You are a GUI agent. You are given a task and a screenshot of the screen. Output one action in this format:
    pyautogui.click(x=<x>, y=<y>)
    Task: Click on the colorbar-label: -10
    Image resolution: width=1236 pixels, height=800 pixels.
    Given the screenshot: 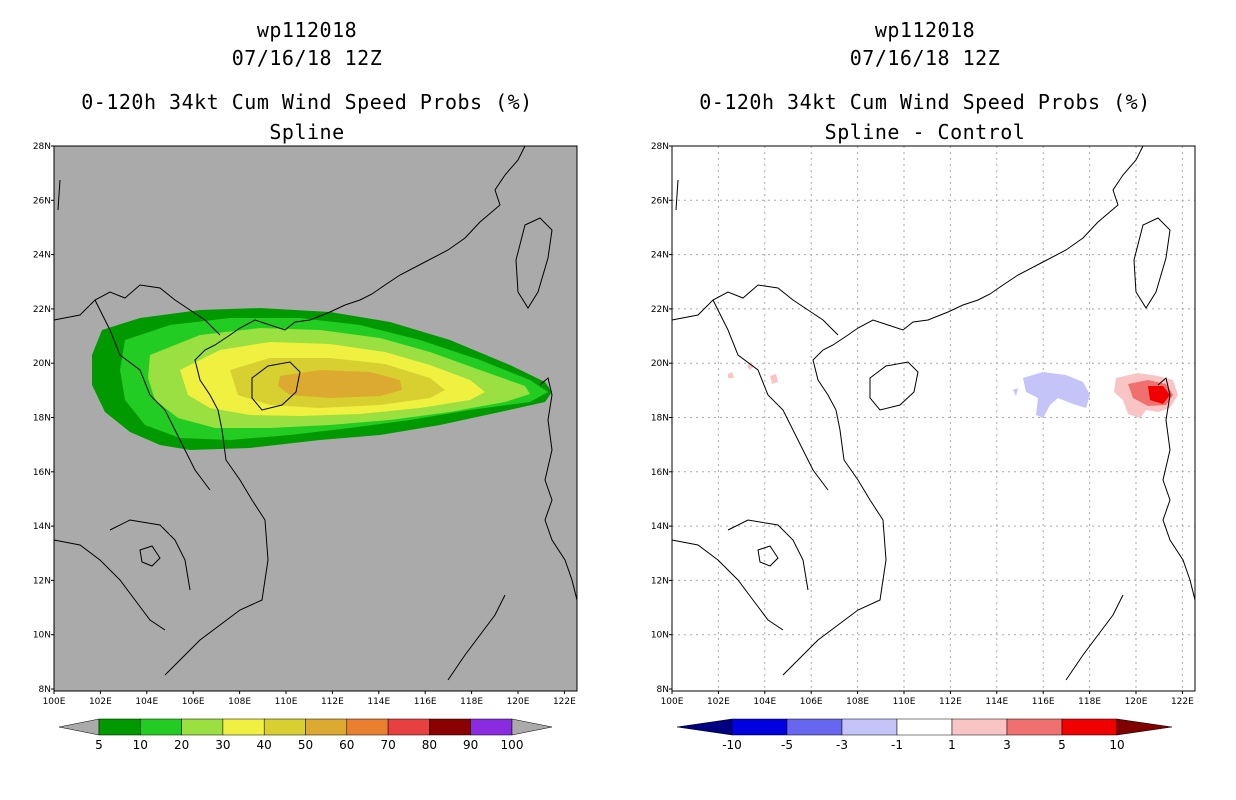 What is the action you would take?
    pyautogui.click(x=732, y=745)
    